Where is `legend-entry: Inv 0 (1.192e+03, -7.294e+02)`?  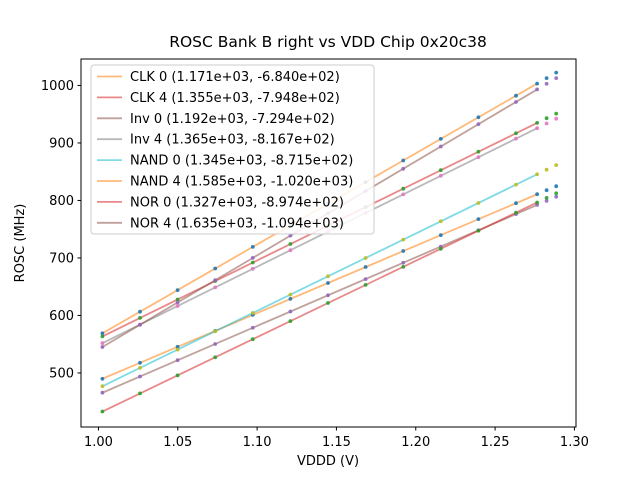 legend-entry: Inv 0 (1.192e+03, -7.294e+02) is located at coordinates (216, 119).